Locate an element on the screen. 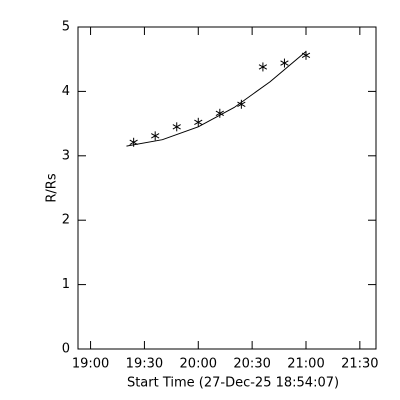 This screenshot has height=400, width=400. y-tick-label: 4 is located at coordinates (66, 91).